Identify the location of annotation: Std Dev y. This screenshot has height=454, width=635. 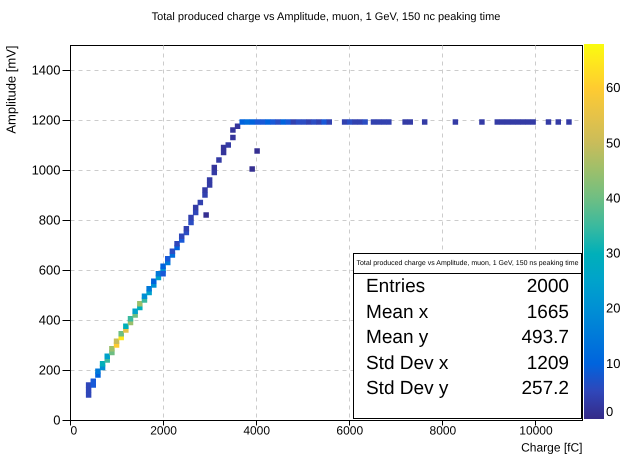
(407, 389).